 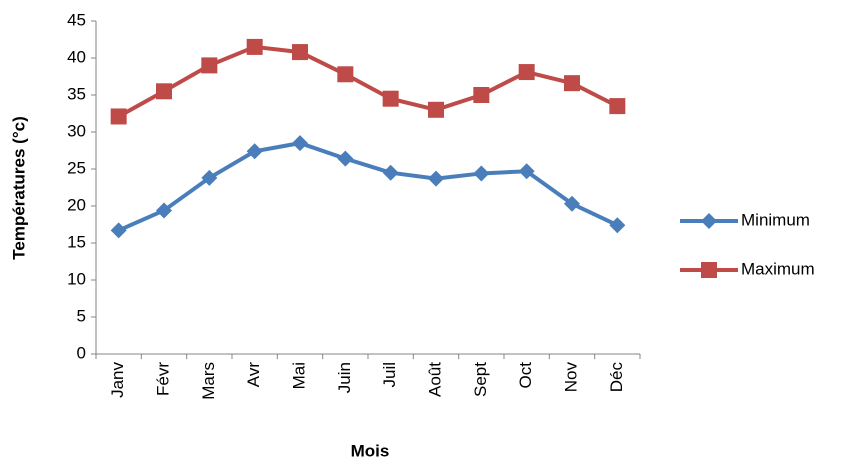 I want to click on y-tick-label: 15, so click(x=76, y=241).